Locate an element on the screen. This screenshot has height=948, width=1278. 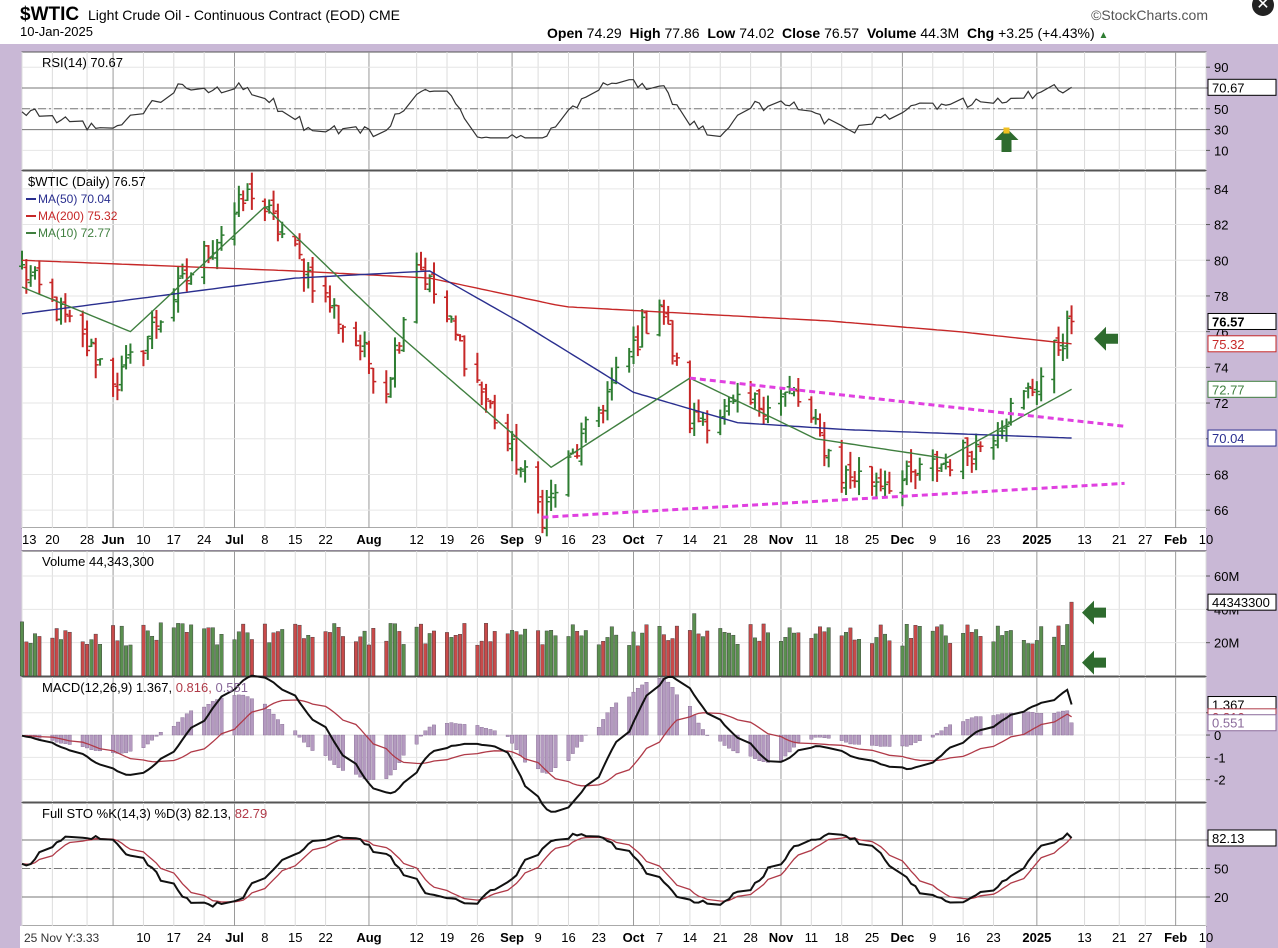
chg-up-icon: ▲ is located at coordinates (1103, 35).